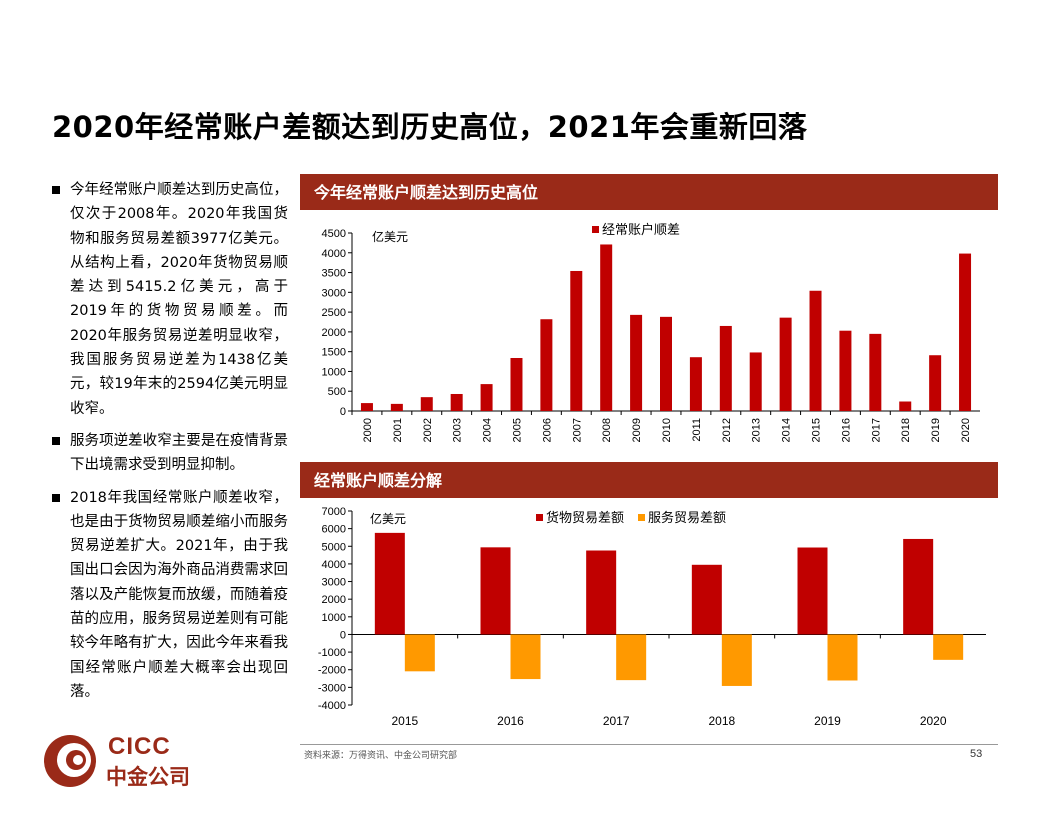 The image size is (1056, 816). What do you see at coordinates (332, 653) in the screenshot?
I see `y-tick-label: -1000` at bounding box center [332, 653].